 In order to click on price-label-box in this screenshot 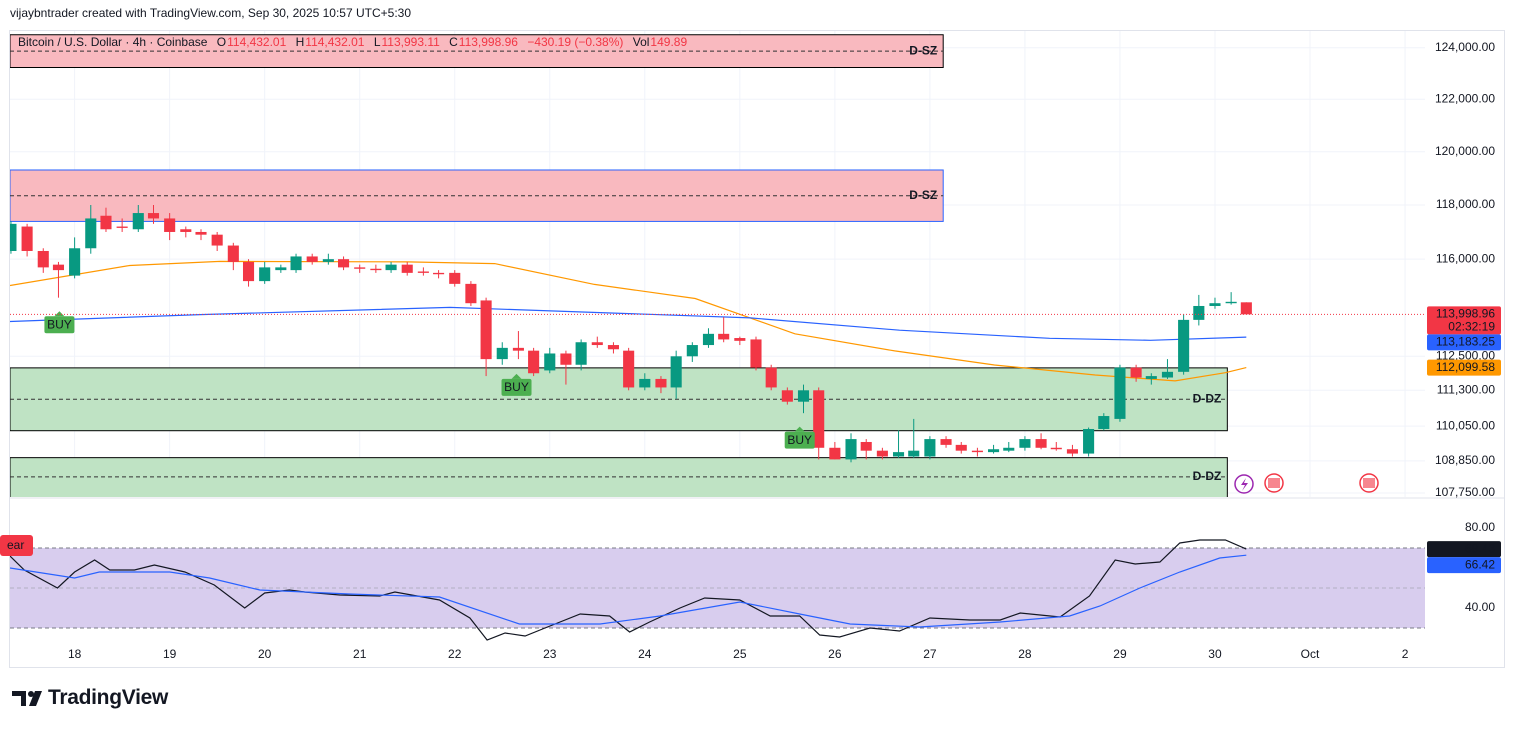, I will do `click(1464, 367)`.